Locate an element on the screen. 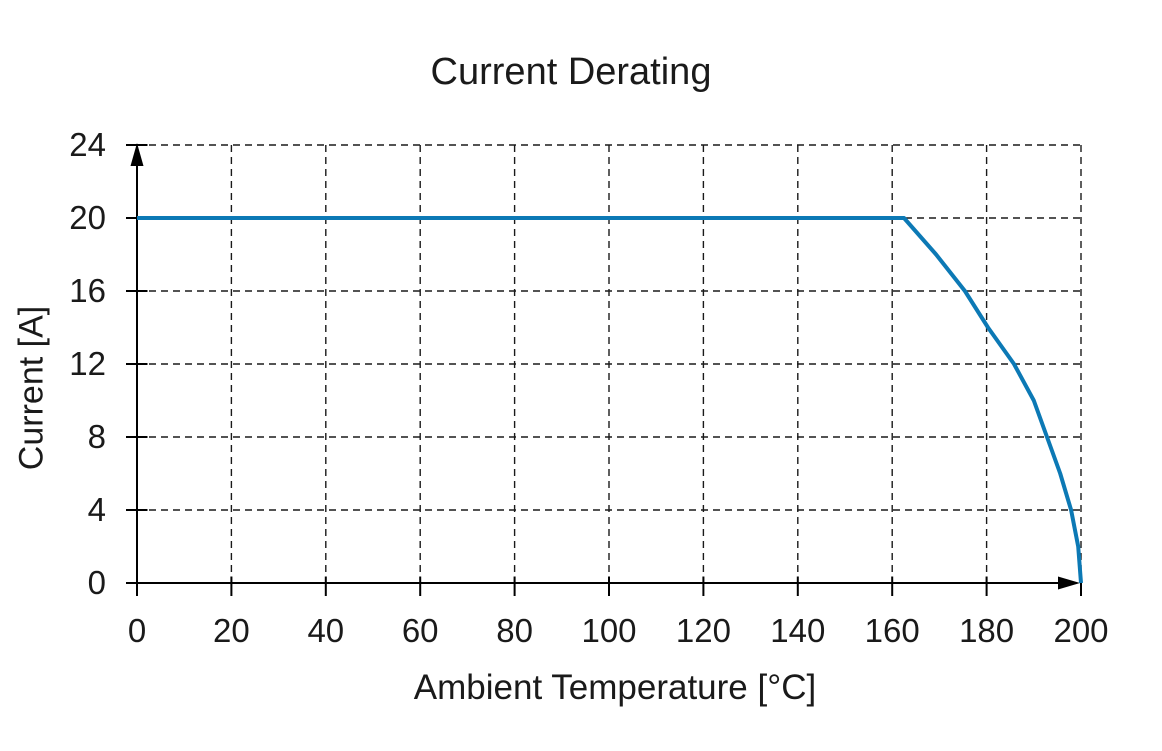 This screenshot has height=751, width=1162. y-tick-labels: 0 4 8 12 16 20 24 is located at coordinates (87, 363).